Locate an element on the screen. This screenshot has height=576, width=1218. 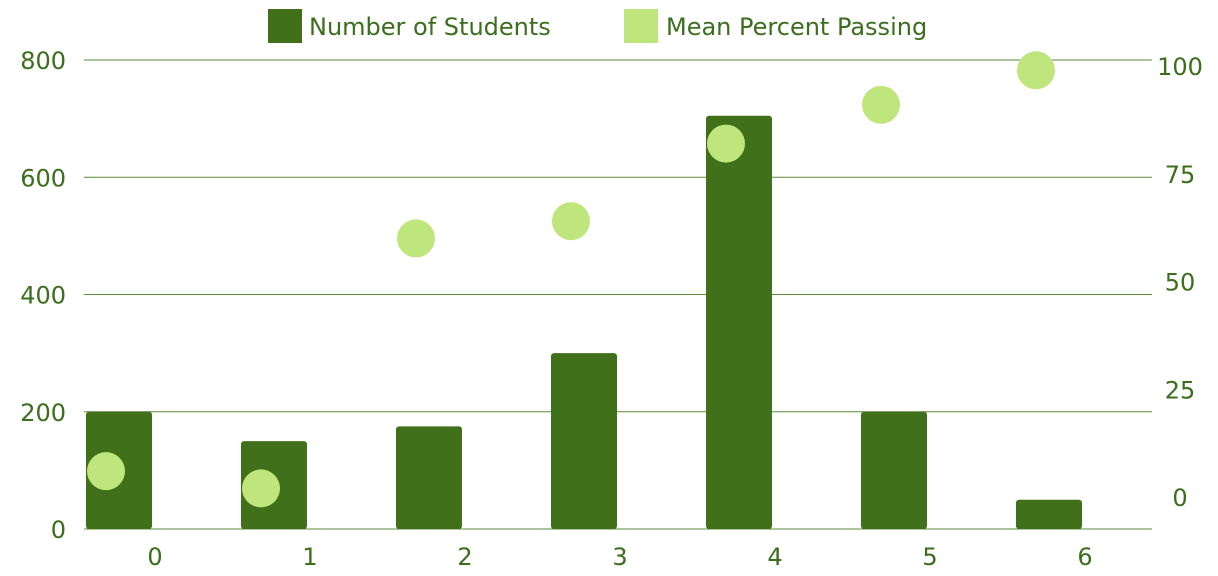
legend-swatch-mean-percent-passing is located at coordinates (641, 26).